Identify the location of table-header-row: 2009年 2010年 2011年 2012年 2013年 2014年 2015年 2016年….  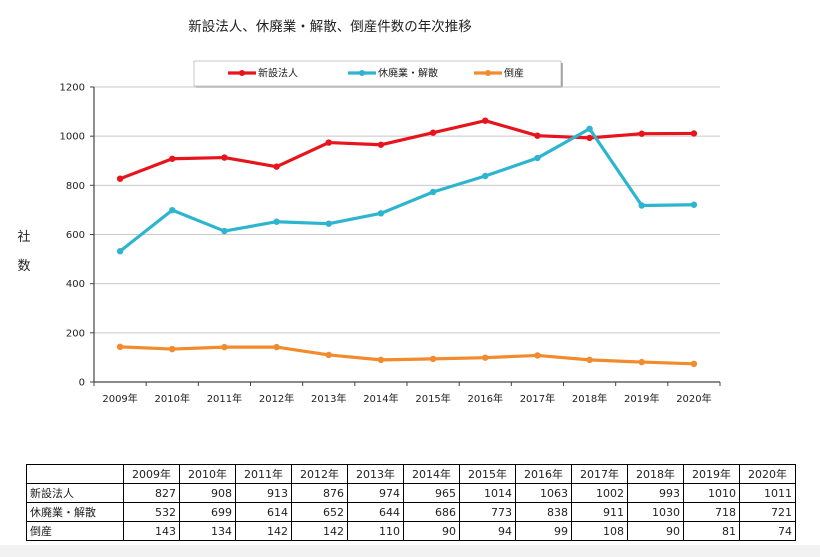
(411, 474).